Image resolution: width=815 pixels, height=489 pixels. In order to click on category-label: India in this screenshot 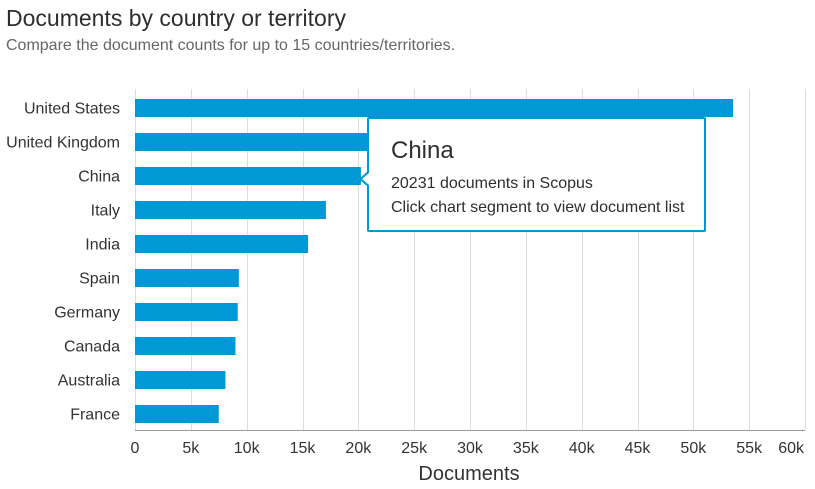, I will do `click(102, 245)`.